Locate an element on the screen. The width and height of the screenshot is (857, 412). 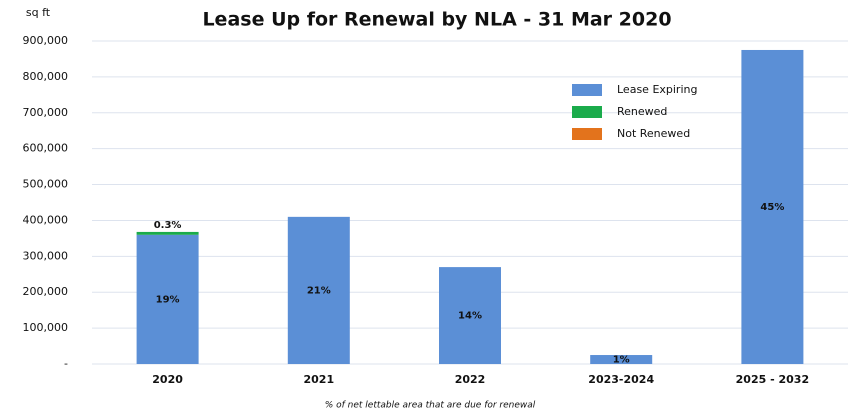
y-tick-label: 600,000 is located at coordinates (46, 148).